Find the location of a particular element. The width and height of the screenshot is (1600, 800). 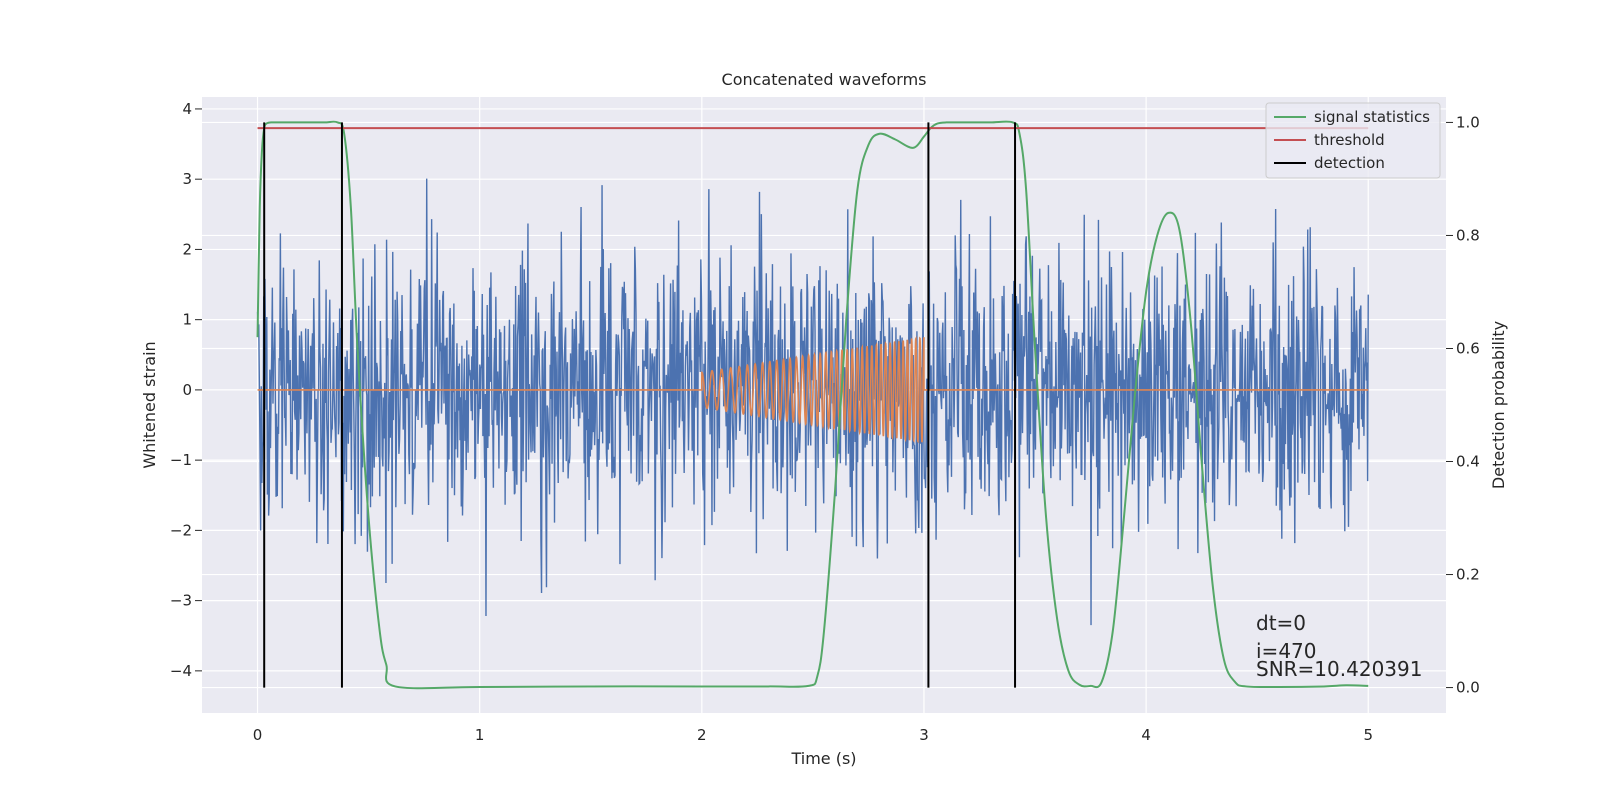

annotation-snr: SNR=10.420391 is located at coordinates (1339, 669).